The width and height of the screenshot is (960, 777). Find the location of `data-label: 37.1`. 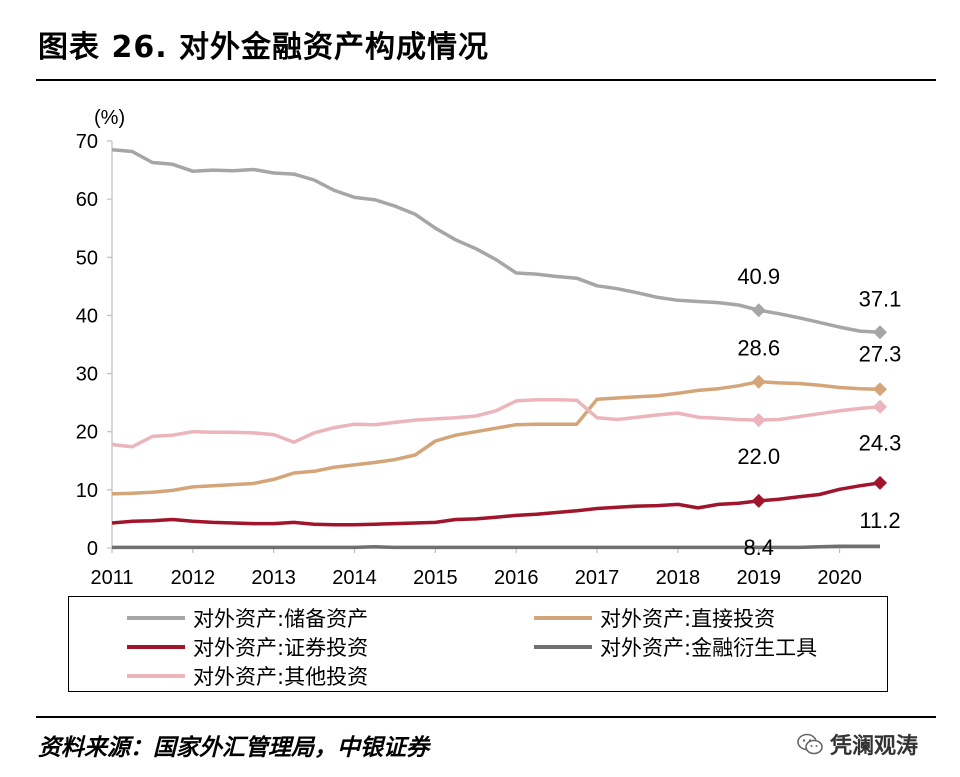

data-label: 37.1 is located at coordinates (880, 298).